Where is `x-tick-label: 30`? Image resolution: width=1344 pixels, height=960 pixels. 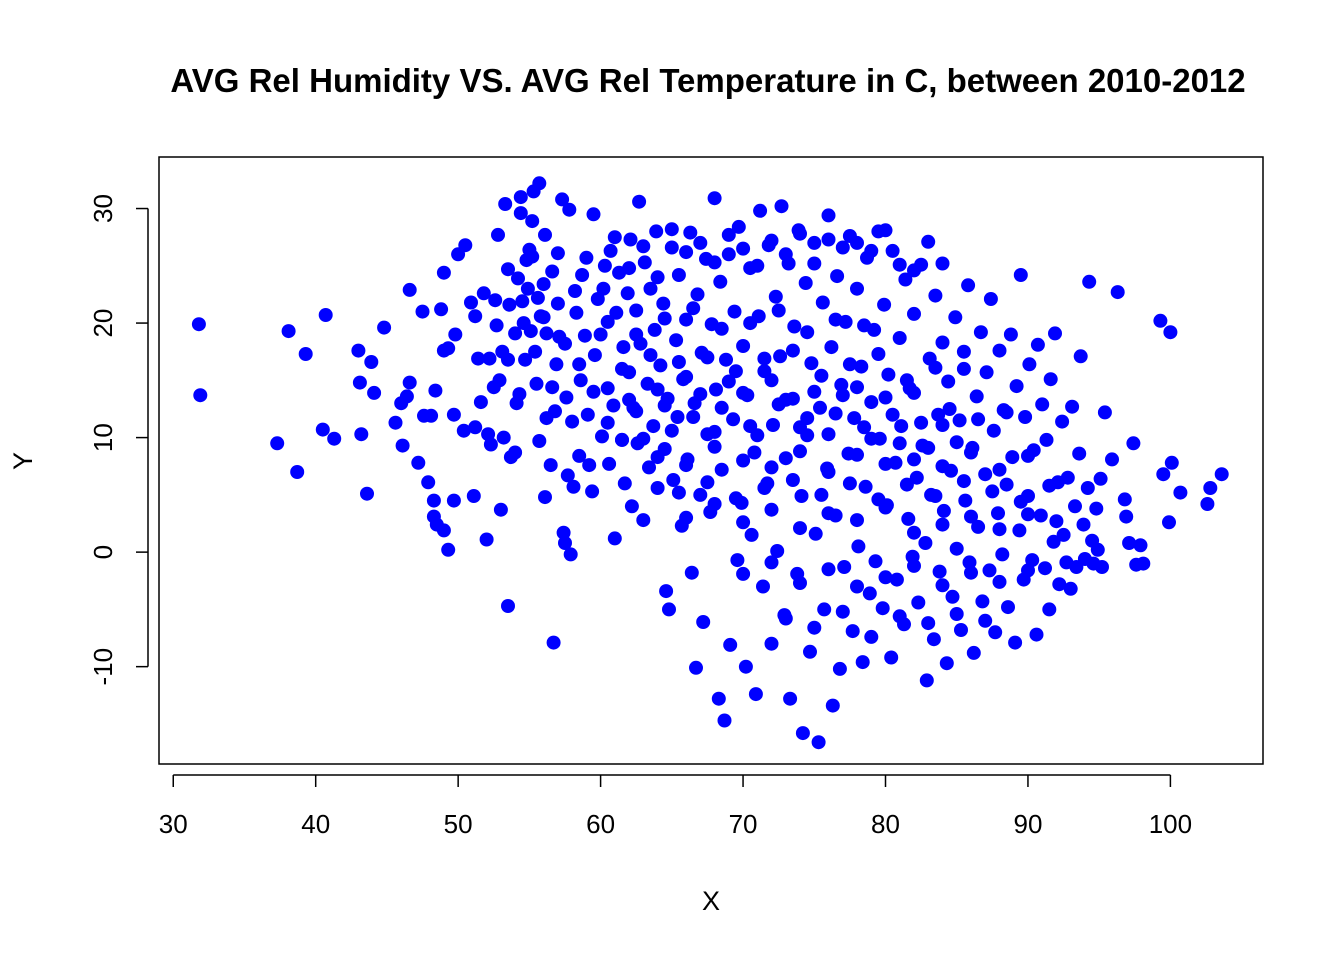
x-tick-label: 30 is located at coordinates (173, 824).